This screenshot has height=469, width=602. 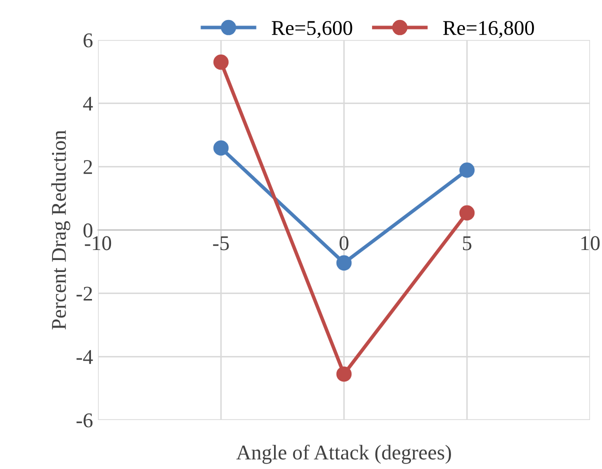 What do you see at coordinates (88, 167) in the screenshot?
I see `y-tick-label: 2` at bounding box center [88, 167].